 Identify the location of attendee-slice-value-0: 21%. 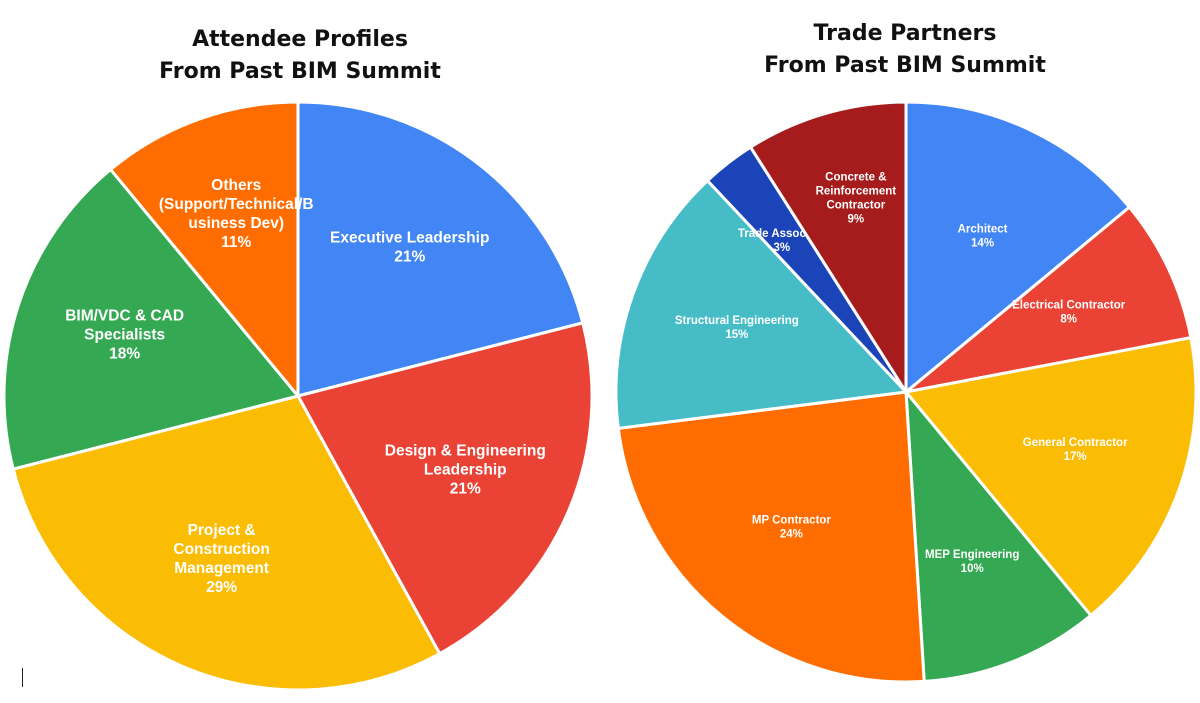
(409, 256).